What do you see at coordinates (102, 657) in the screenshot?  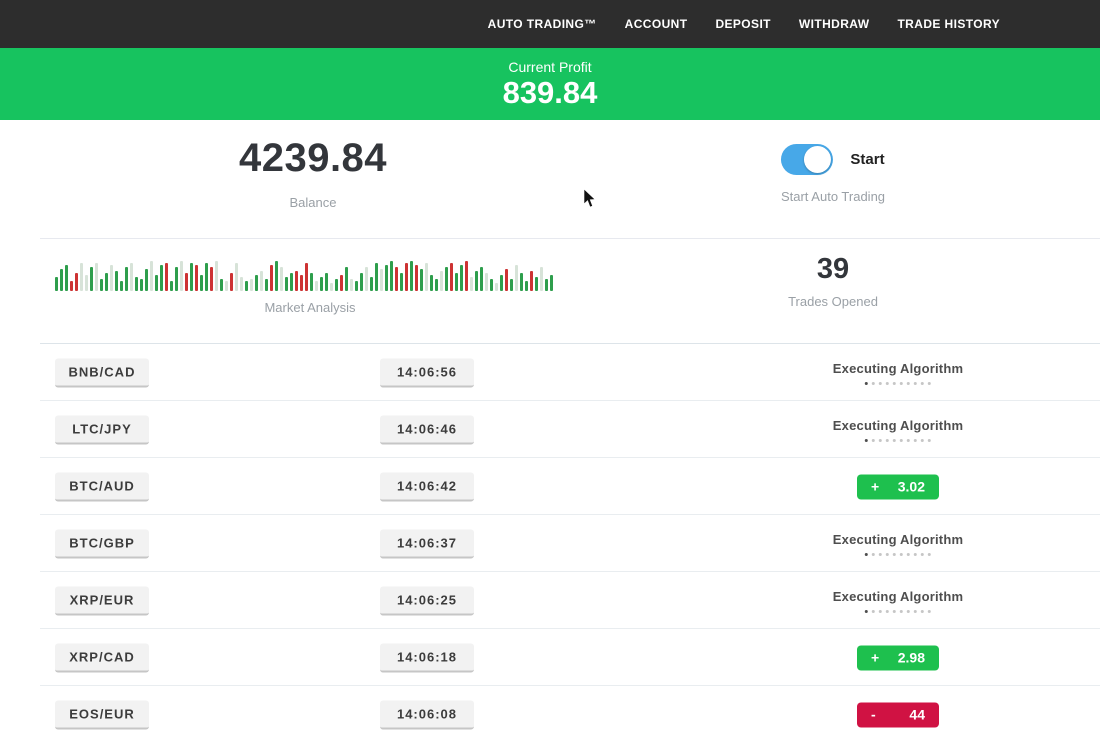 I see `trade-pair-chip: XRP/CAD` at bounding box center [102, 657].